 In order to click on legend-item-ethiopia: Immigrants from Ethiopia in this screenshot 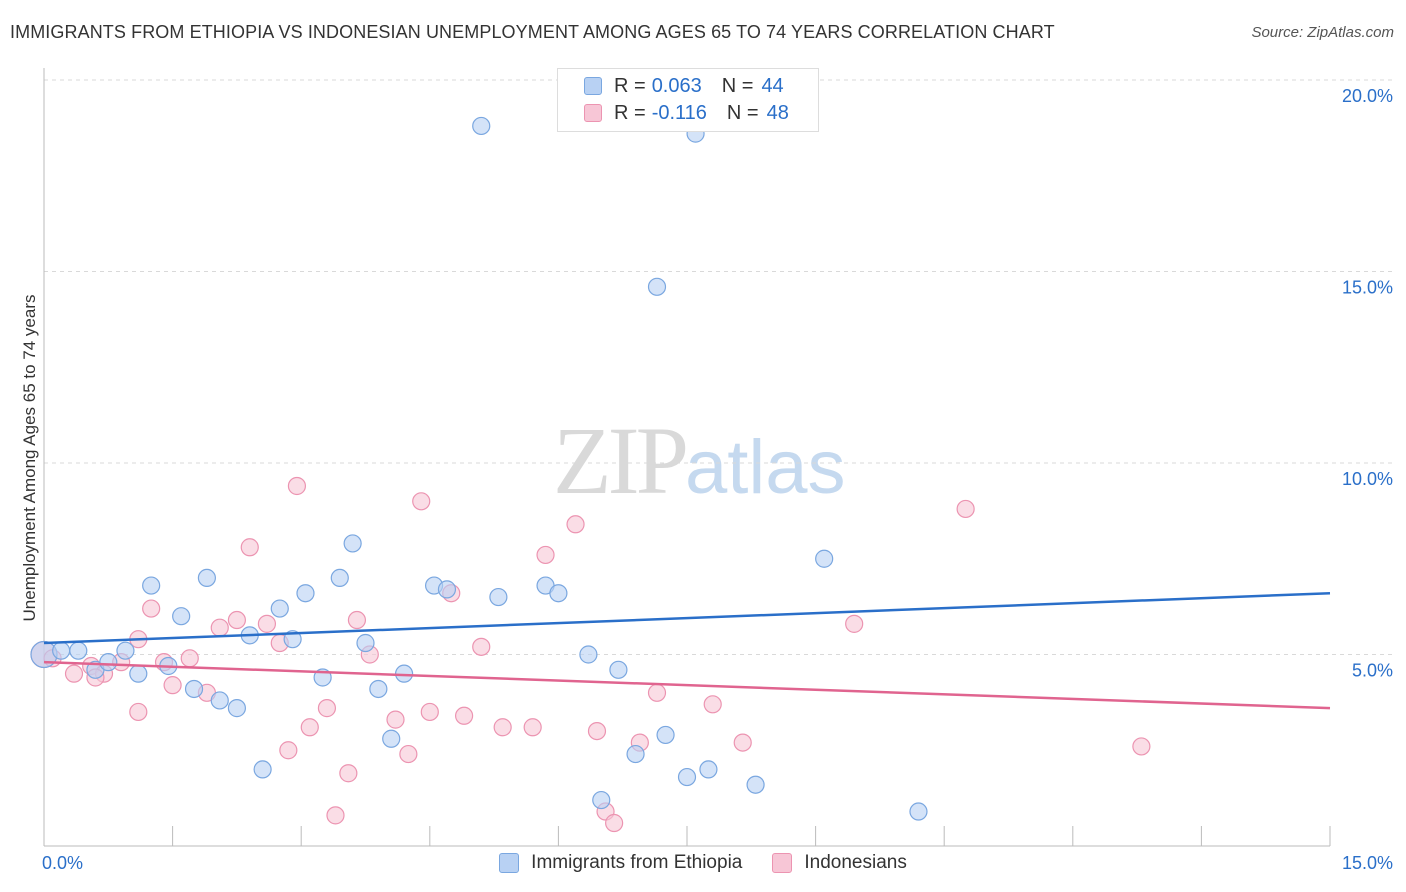, I will do `click(620, 863)`.